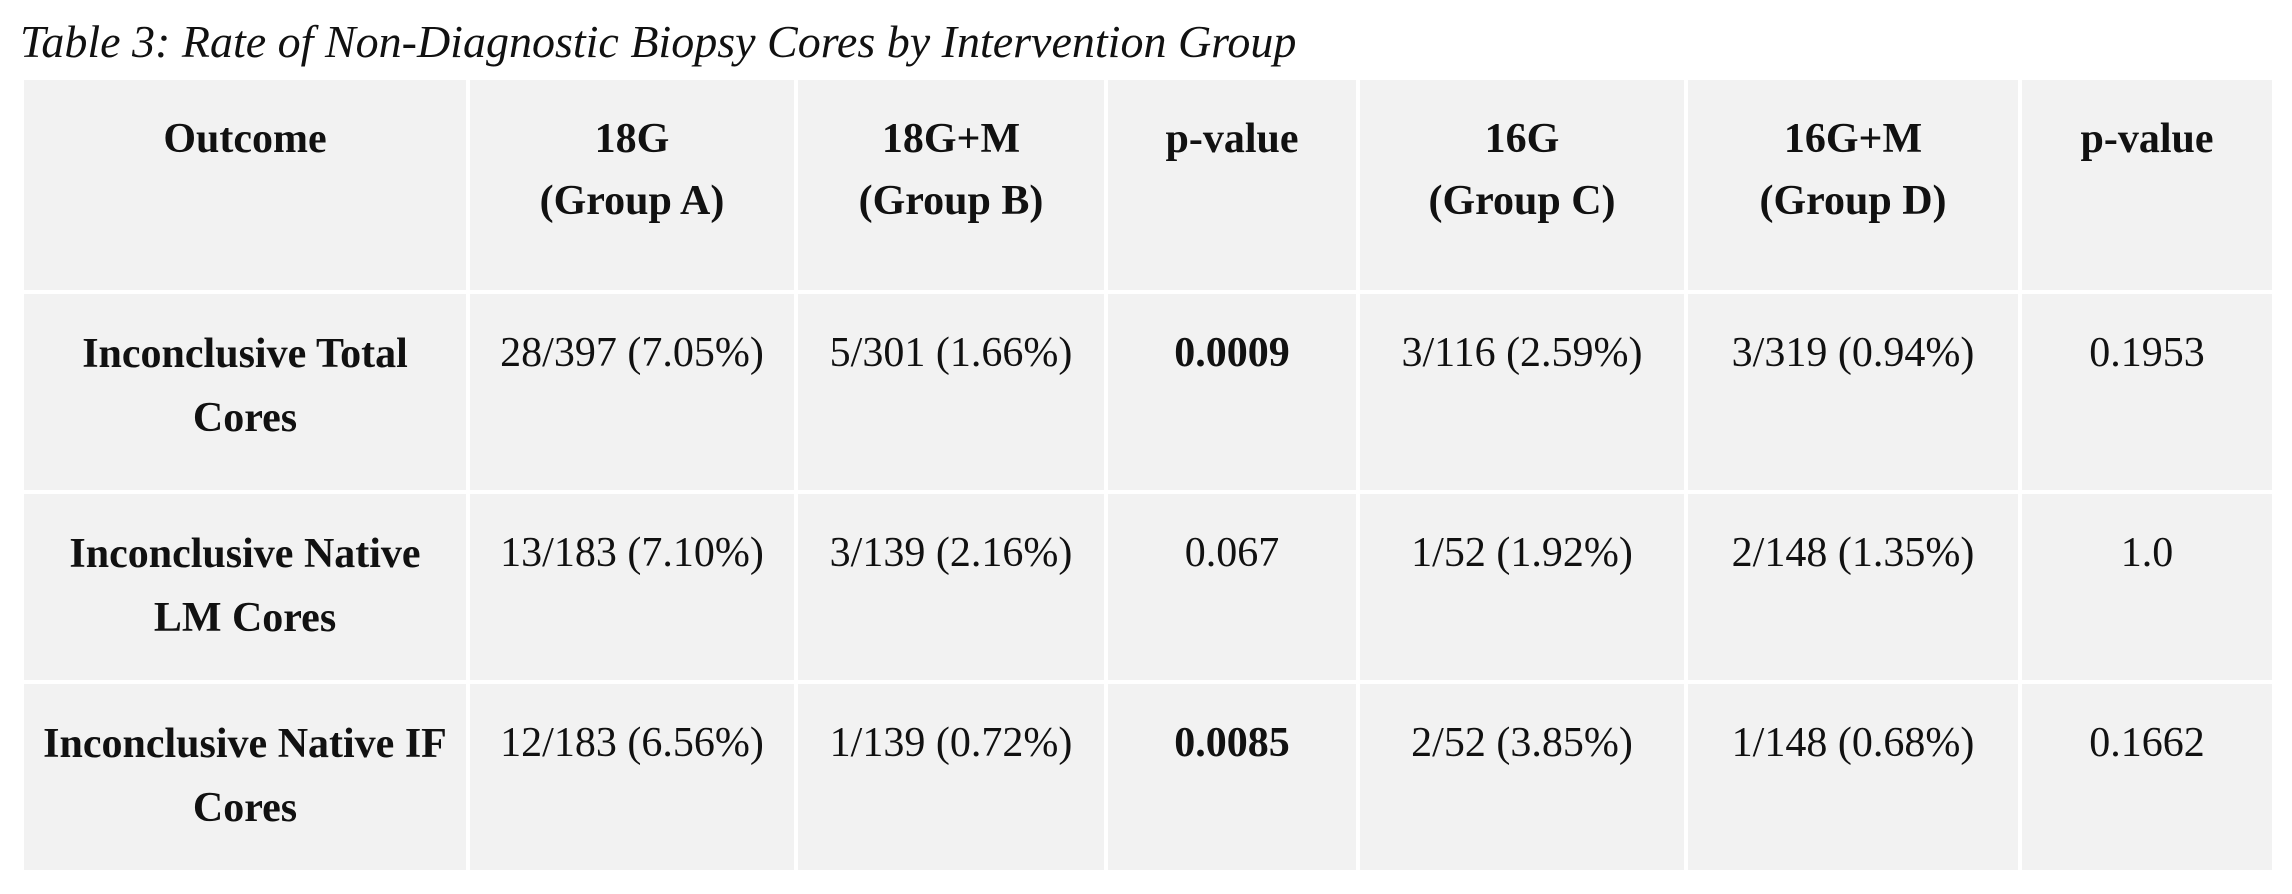 This screenshot has height=894, width=2292. Describe the element at coordinates (245, 777) in the screenshot. I see `row-label: Inconclusive Native IF Cores` at that location.